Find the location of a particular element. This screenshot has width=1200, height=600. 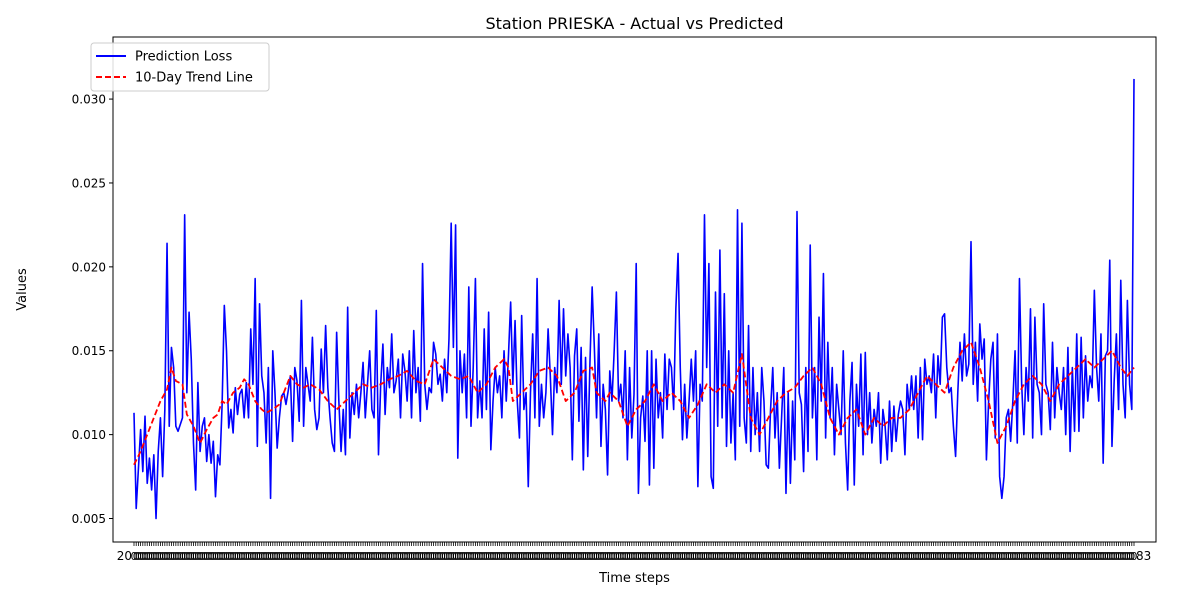

legend-box is located at coordinates (180, 67).